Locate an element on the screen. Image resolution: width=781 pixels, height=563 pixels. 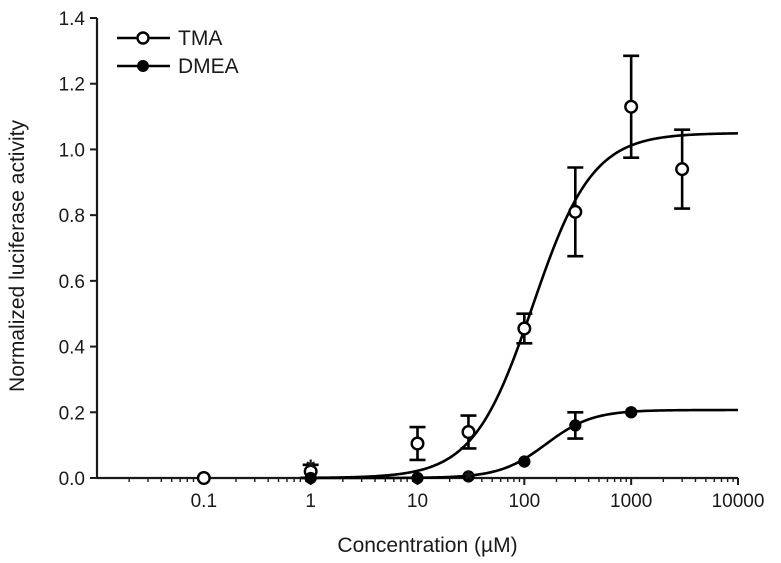
x-tick-label: 10 is located at coordinates (417, 501).